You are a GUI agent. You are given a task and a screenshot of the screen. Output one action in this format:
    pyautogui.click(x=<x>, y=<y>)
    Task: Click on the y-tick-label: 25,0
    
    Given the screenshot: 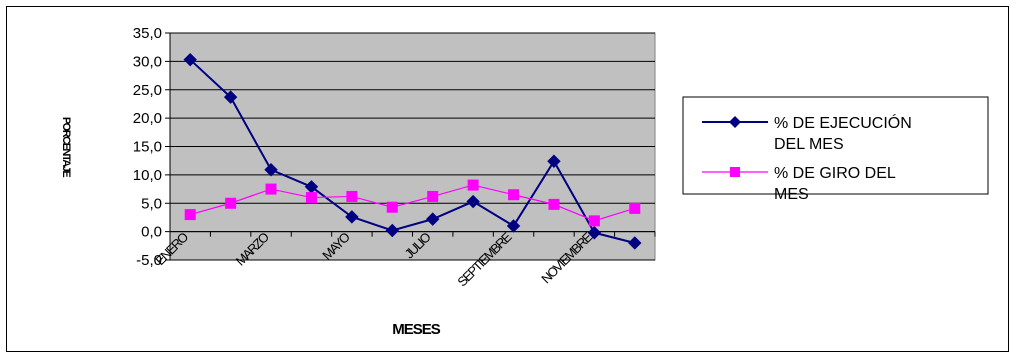 What is the action you would take?
    pyautogui.click(x=147, y=90)
    